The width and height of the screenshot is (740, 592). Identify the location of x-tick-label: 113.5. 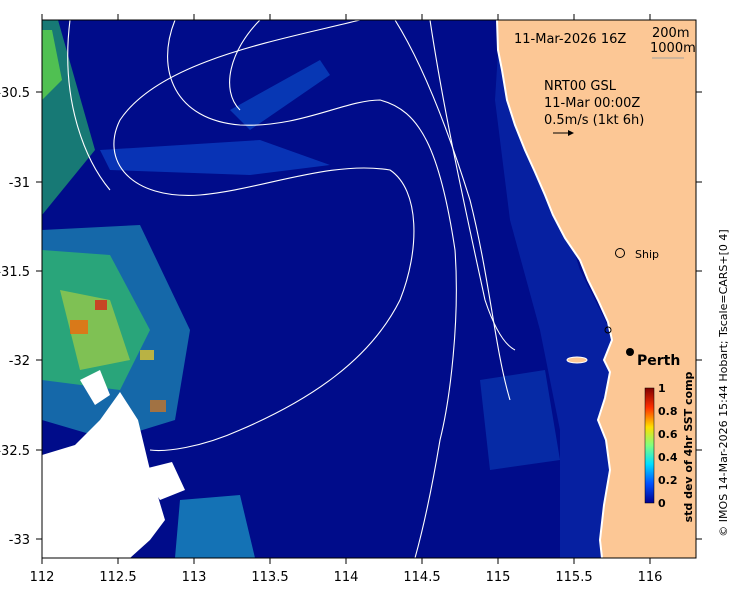
(269, 577).